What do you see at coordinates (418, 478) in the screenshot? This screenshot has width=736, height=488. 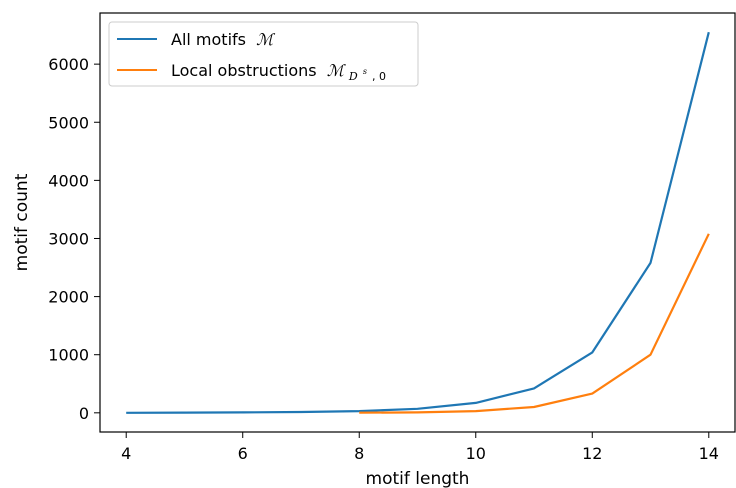 I see `x-axis-label: motif length` at bounding box center [418, 478].